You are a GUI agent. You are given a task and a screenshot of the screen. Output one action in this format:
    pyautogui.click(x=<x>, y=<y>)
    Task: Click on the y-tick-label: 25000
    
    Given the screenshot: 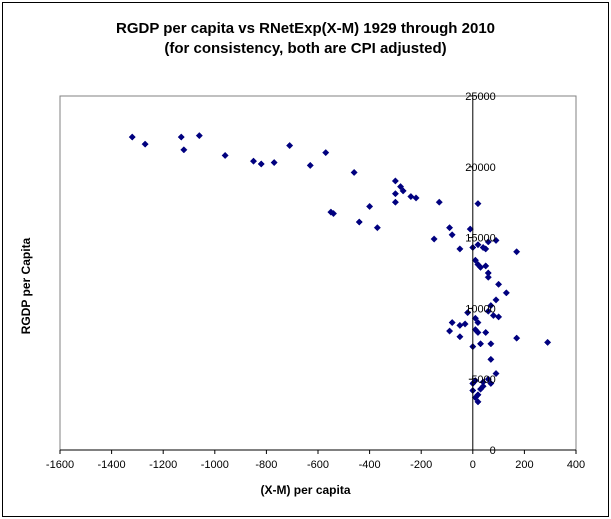 What is the action you would take?
    pyautogui.click(x=480, y=97)
    